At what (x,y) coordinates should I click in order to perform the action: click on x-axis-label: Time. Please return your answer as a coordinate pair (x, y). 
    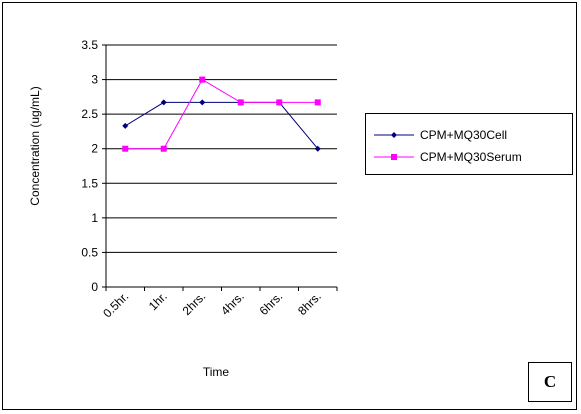
    Looking at the image, I should click on (216, 372).